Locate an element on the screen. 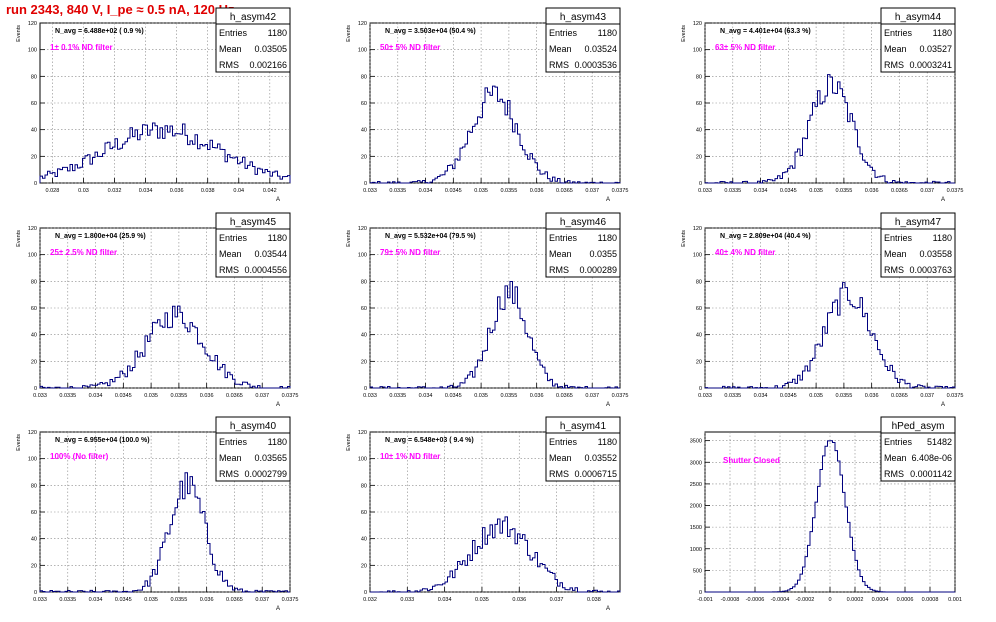 The image size is (996, 622). y-tick-label: 1000 is located at coordinates (696, 550).